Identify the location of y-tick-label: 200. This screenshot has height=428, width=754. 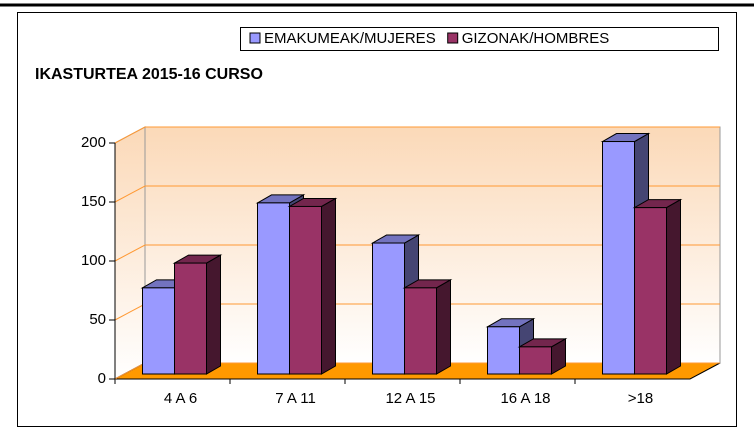
(93, 142).